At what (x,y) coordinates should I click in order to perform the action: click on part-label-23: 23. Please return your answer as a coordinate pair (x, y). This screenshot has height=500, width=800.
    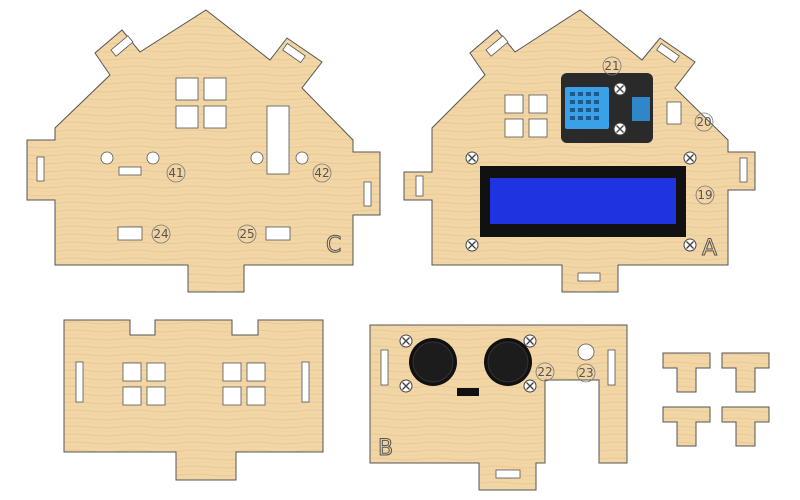
    Looking at the image, I should click on (586, 373).